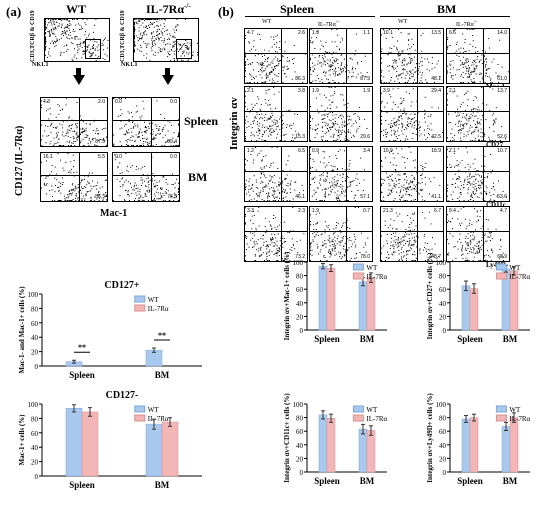 The height and width of the screenshot is (522, 550). Describe the element at coordinates (430, 438) in the screenshot. I see `y-axis-label: Integrin αv+Ly49D+ cells (%)` at that location.